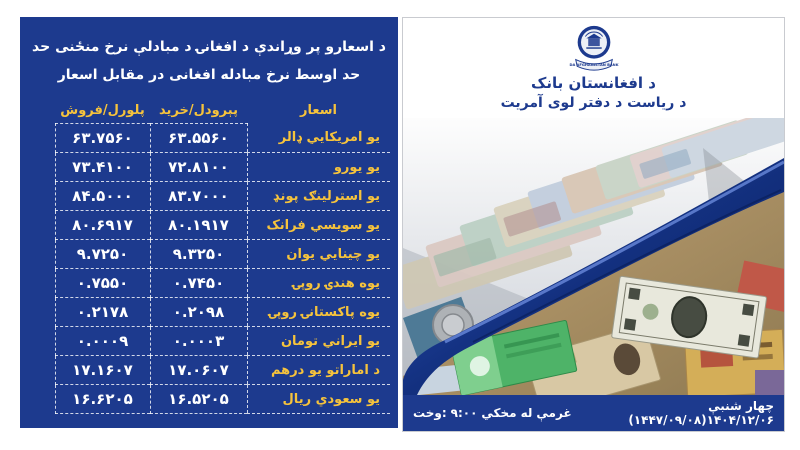  Describe the element at coordinates (499, 413) in the screenshot. I see `footer-time-token: مخکي` at that location.